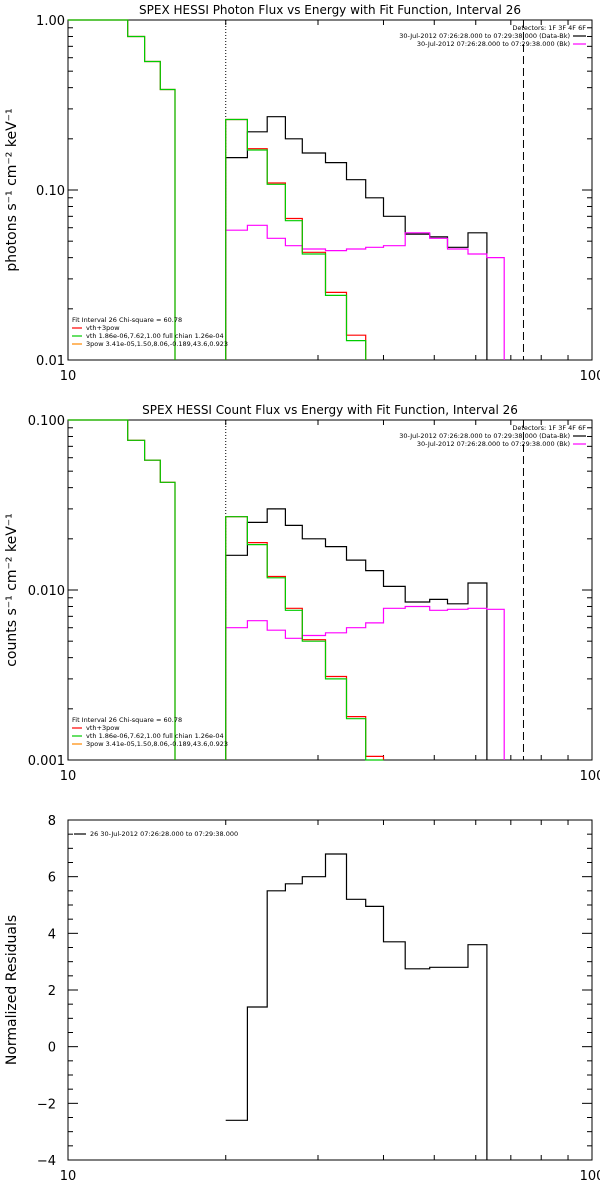 This screenshot has height=1204, width=600. What do you see at coordinates (12, 990) in the screenshot?
I see `y-axis-label: Normalized Residuals` at bounding box center [12, 990].